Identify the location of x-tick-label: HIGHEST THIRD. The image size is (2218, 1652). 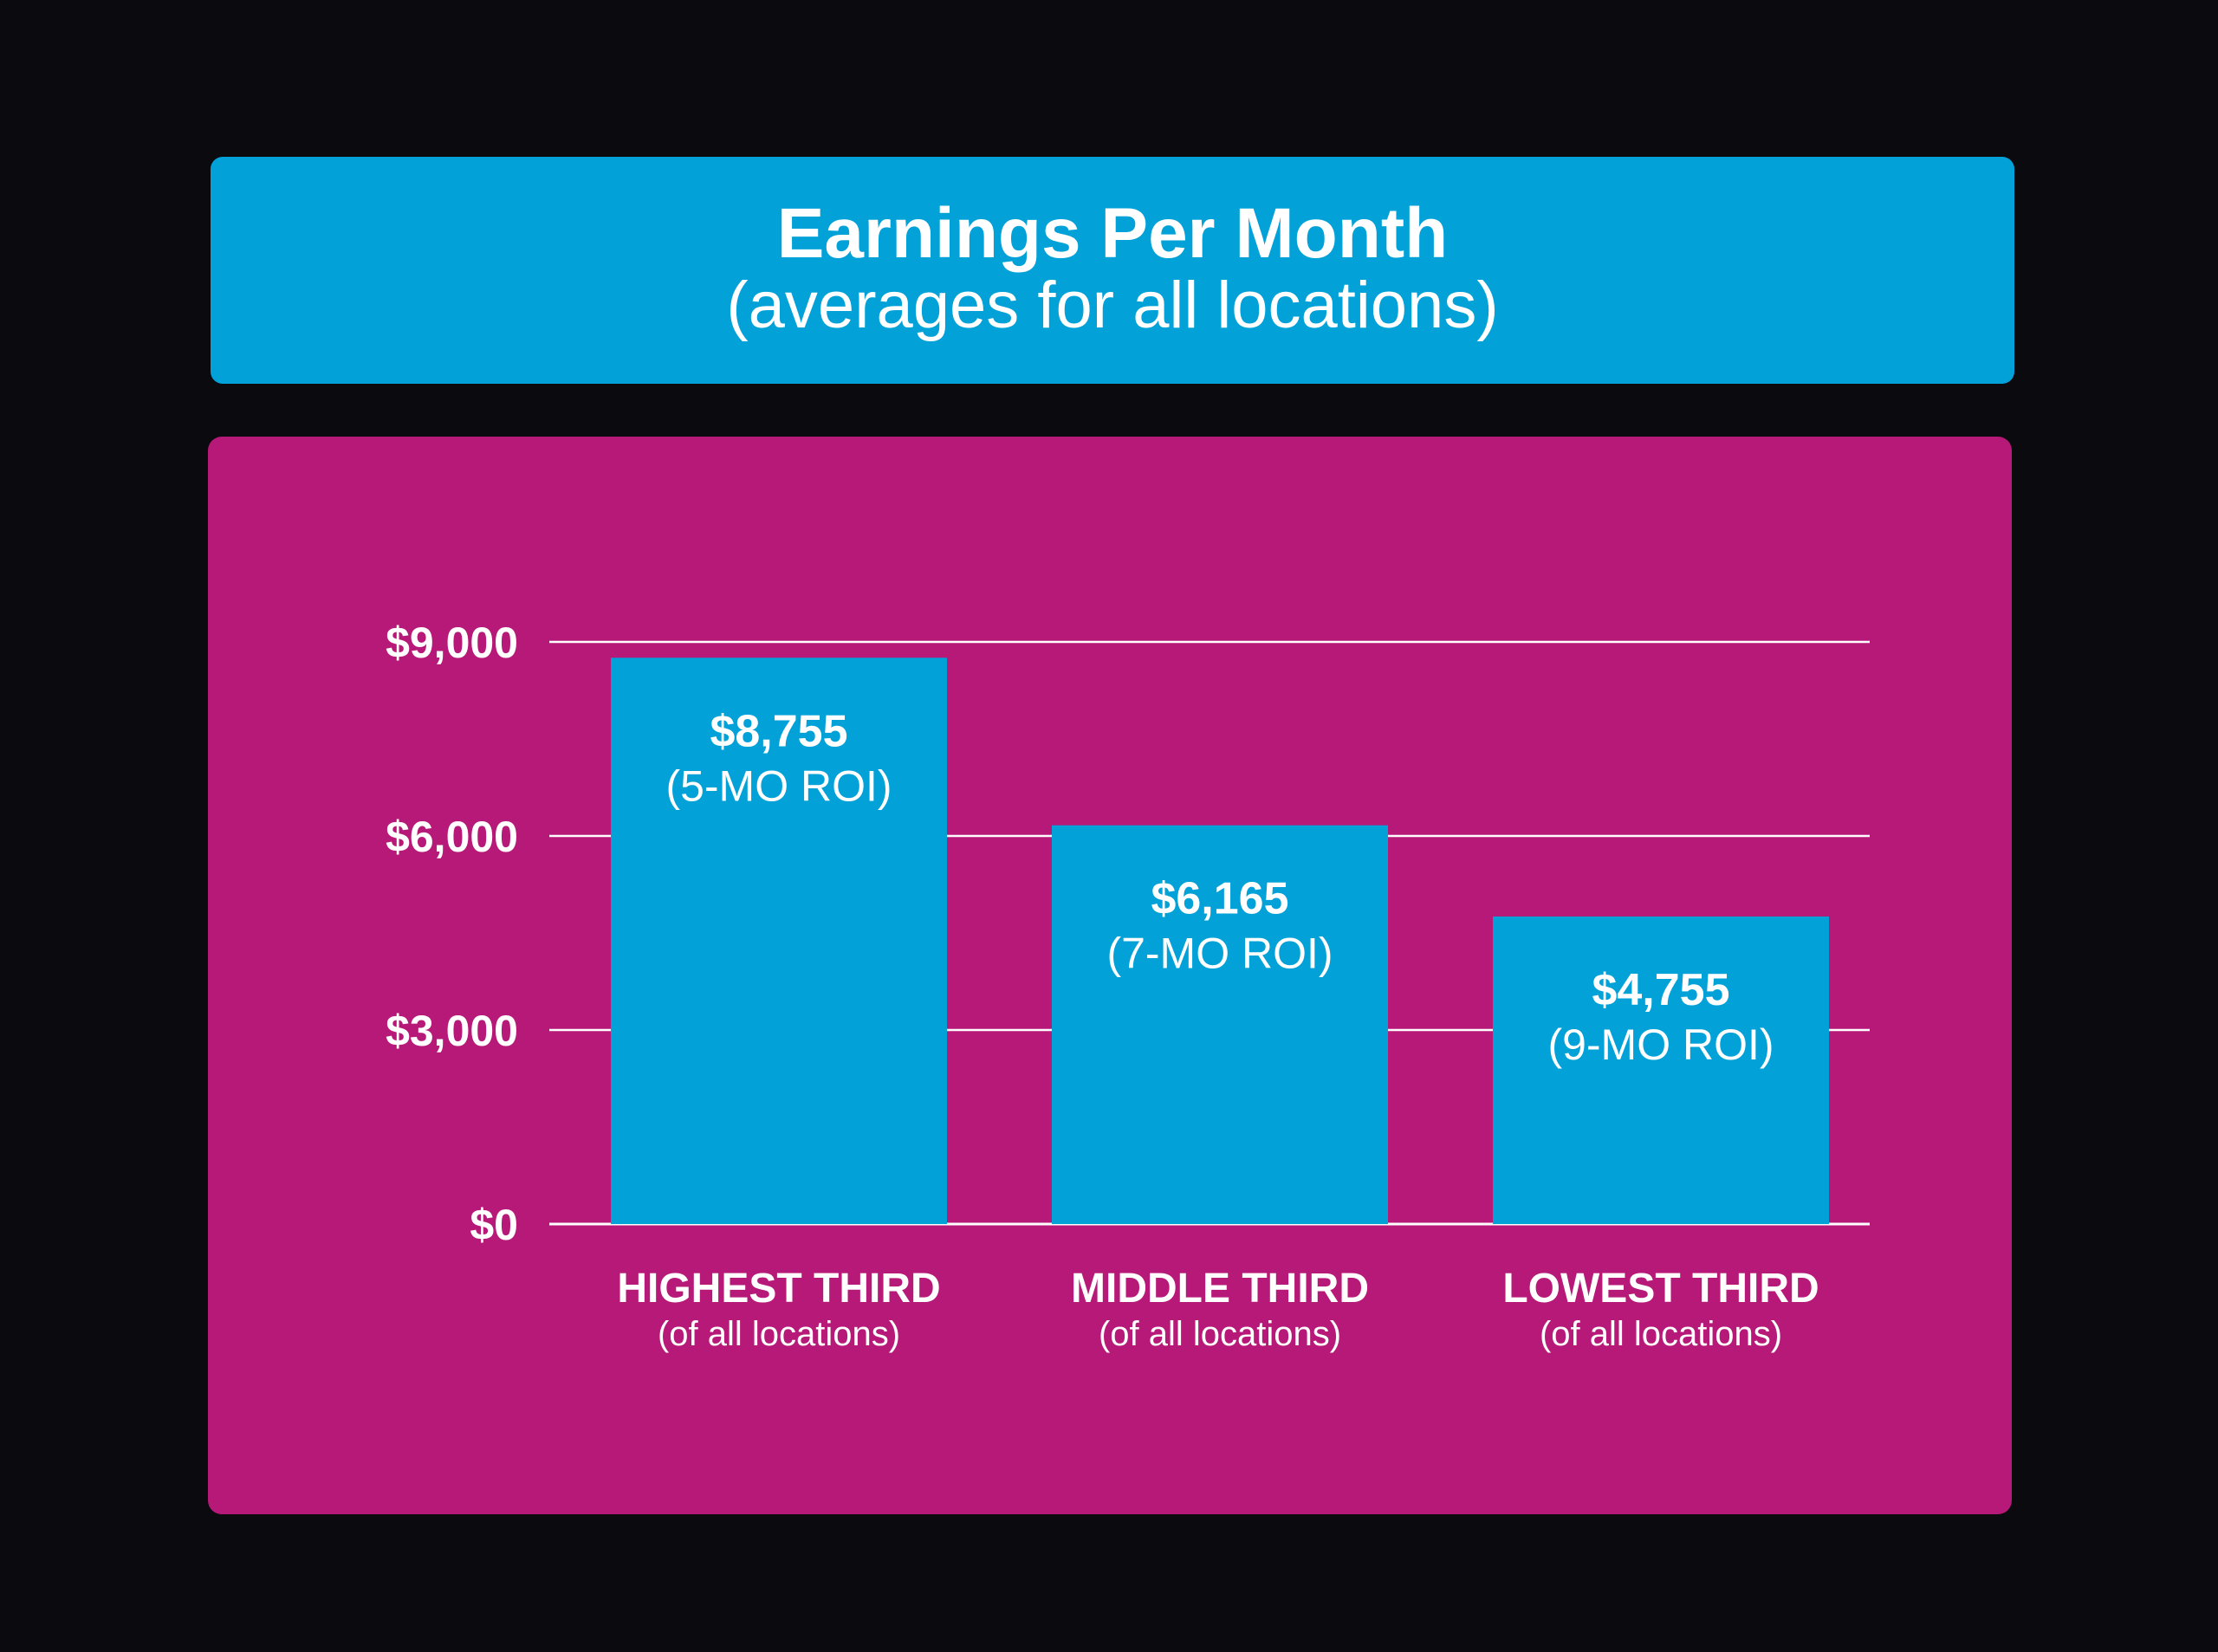
(778, 1289).